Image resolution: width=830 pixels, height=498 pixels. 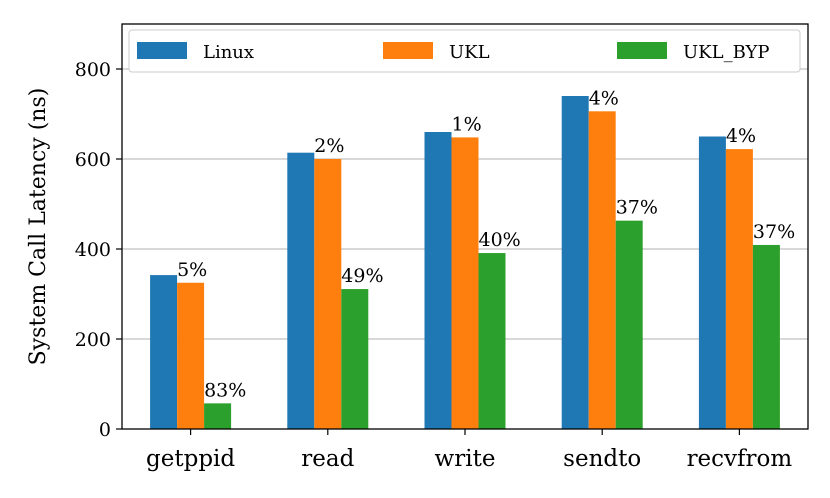 What do you see at coordinates (105, 430) in the screenshot?
I see `y-tick-label: 0` at bounding box center [105, 430].